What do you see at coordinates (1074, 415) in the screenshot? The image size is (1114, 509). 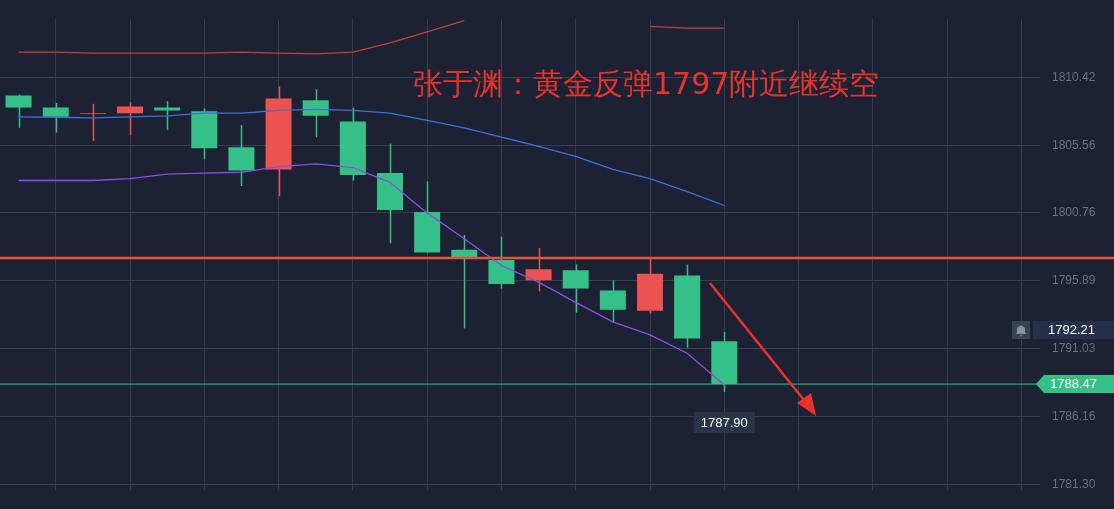 I see `y-tick-label: 1786.16` at bounding box center [1074, 415].